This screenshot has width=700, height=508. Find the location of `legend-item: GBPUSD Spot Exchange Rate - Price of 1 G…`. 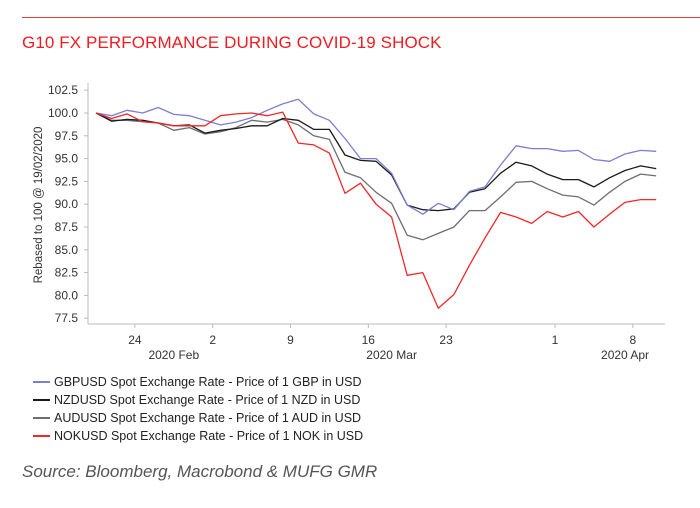

legend-item: GBPUSD Spot Exchange Rate - Price of 1 G… is located at coordinates (198, 382).